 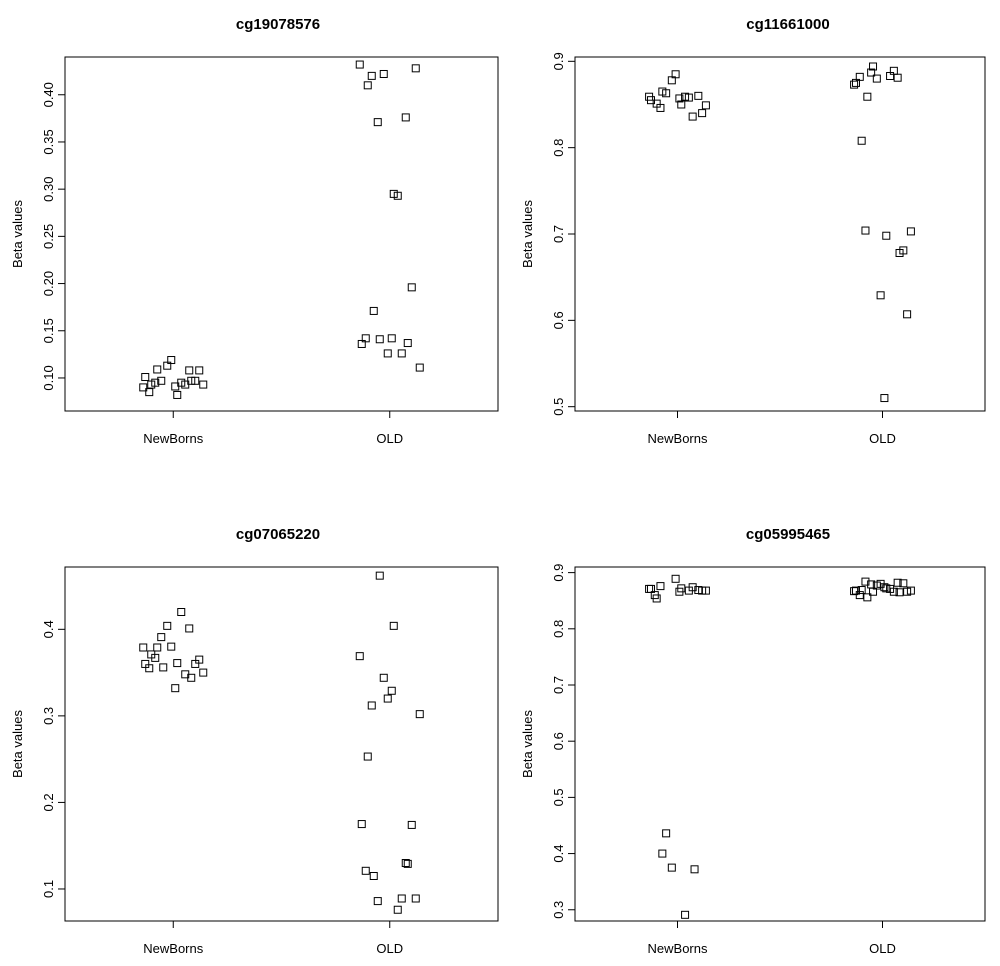 I want to click on y-tick-label: 0.5, so click(x=558, y=407).